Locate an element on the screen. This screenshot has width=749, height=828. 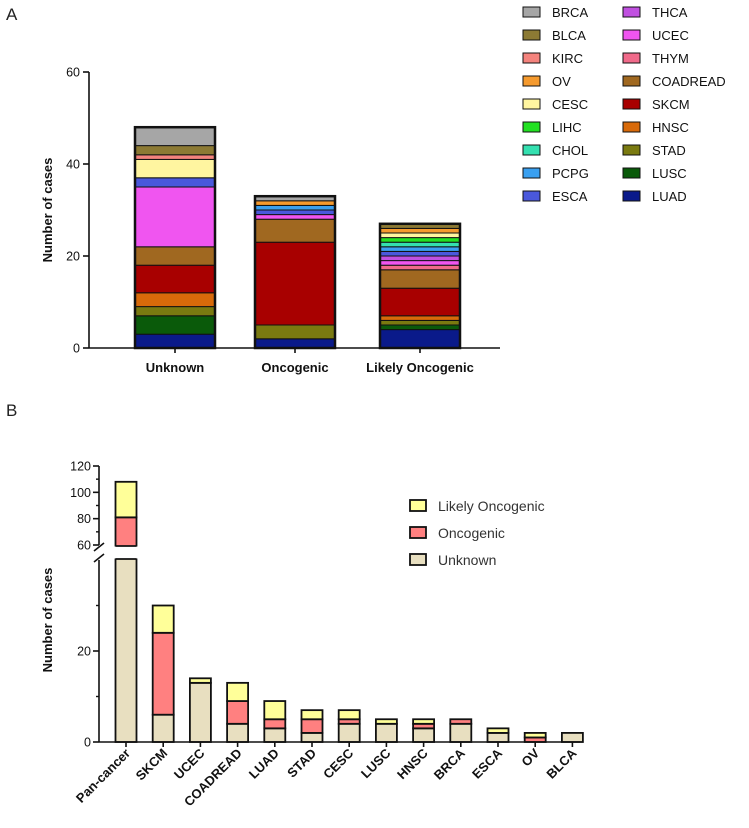
bar-a-likely-oncogenic-thca is located at coordinates (420, 258).